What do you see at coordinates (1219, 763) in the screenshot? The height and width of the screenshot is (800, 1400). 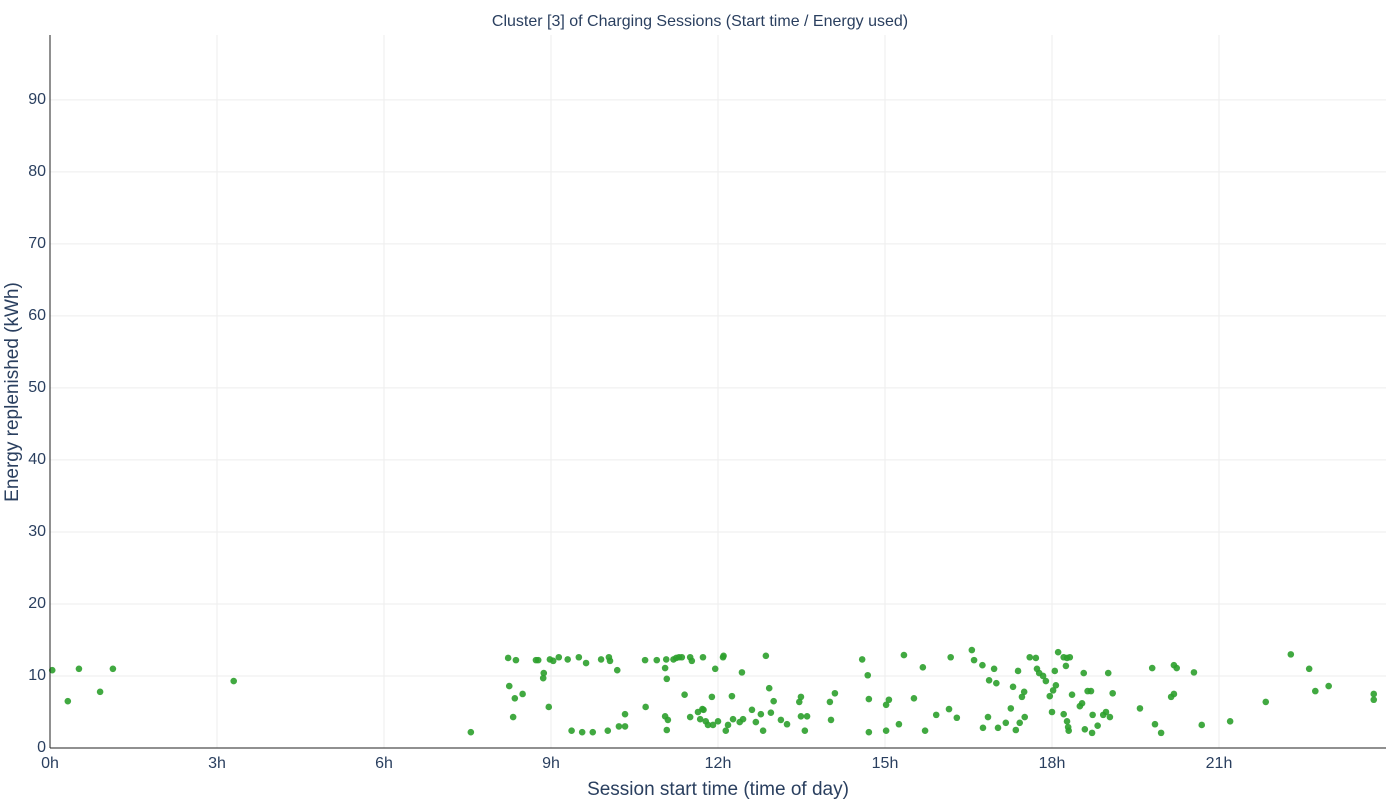 I see `x-tick-label: 21h` at bounding box center [1219, 763].